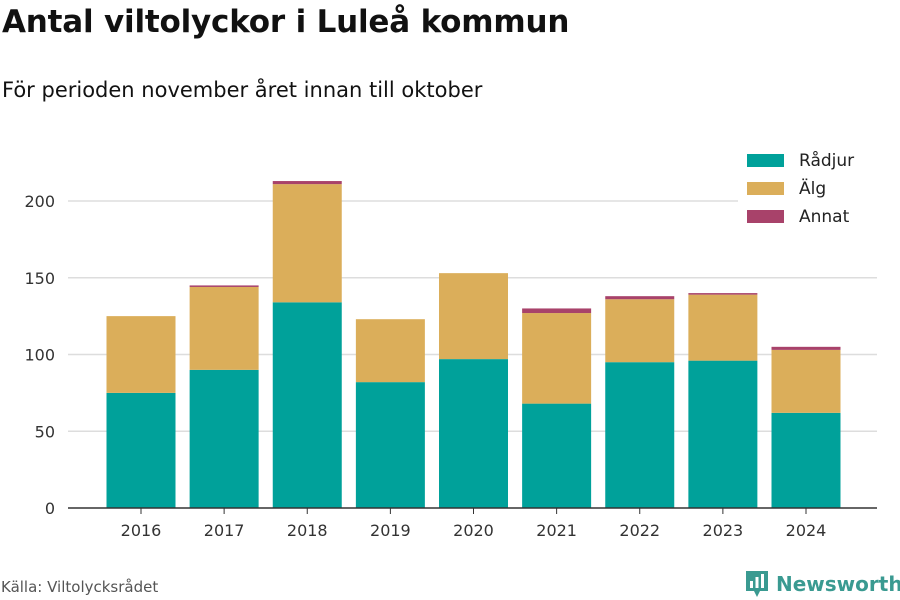 The width and height of the screenshot is (900, 600). What do you see at coordinates (141, 530) in the screenshot?
I see `x-tick-label: 2016` at bounding box center [141, 530].